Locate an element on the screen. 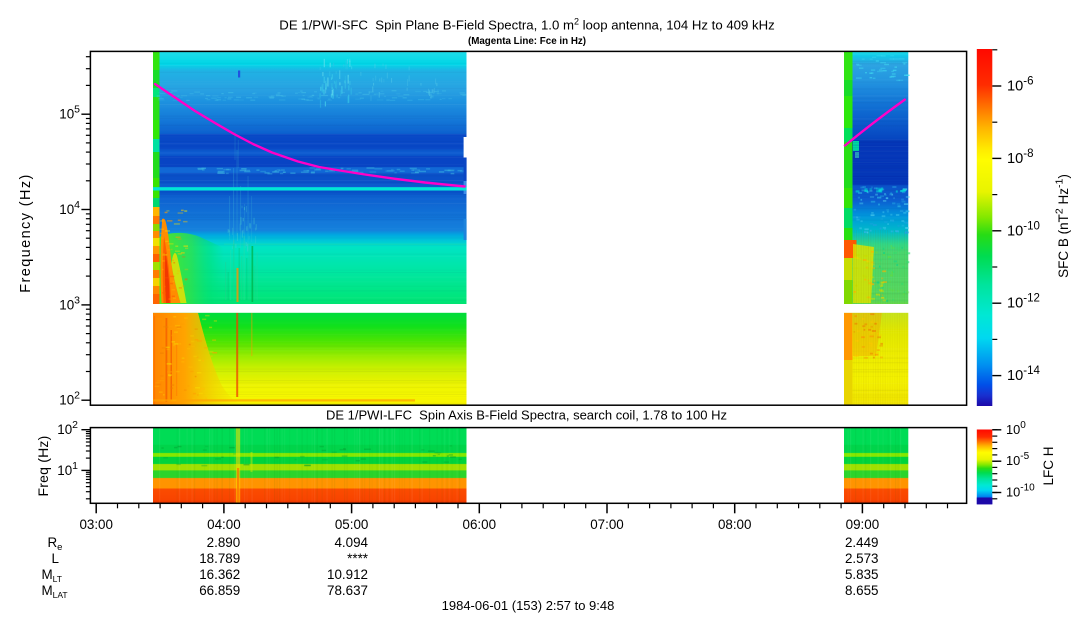 The width and height of the screenshot is (1083, 625). svg-text: 78.637 is located at coordinates (347, 590).